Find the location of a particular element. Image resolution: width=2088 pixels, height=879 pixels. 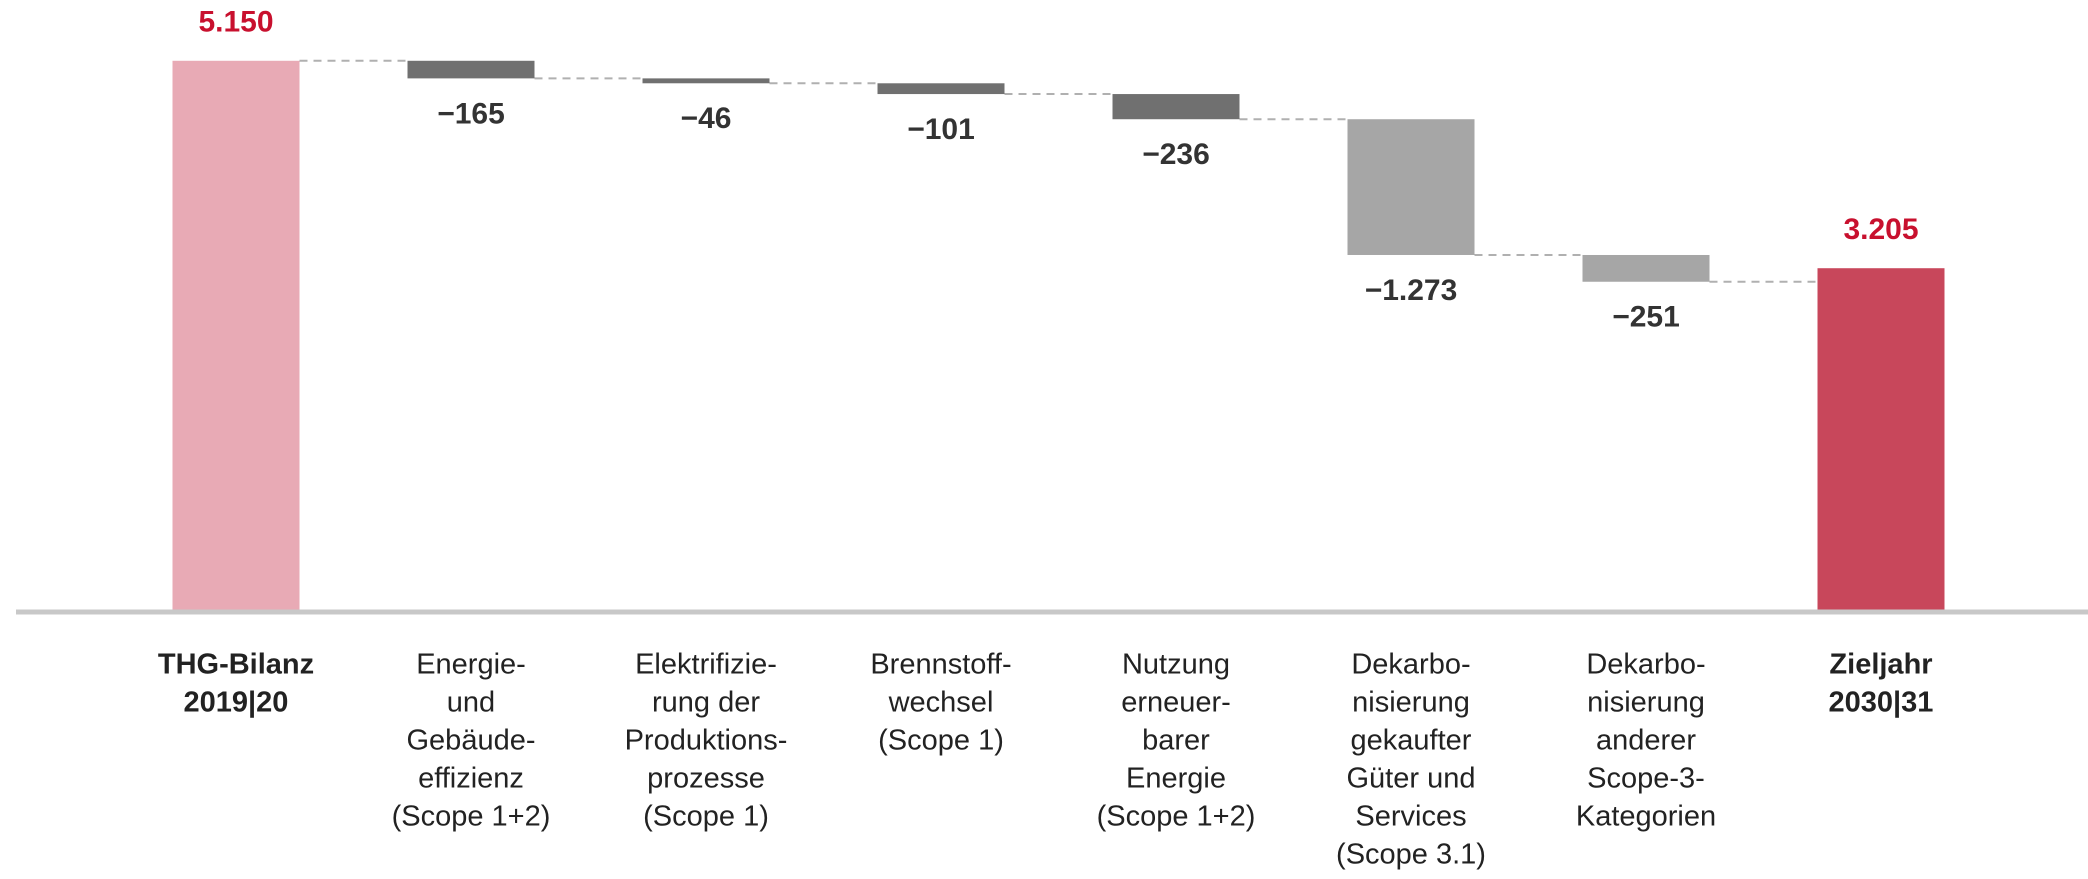

x-tick-label: 2019|20 is located at coordinates (236, 703).